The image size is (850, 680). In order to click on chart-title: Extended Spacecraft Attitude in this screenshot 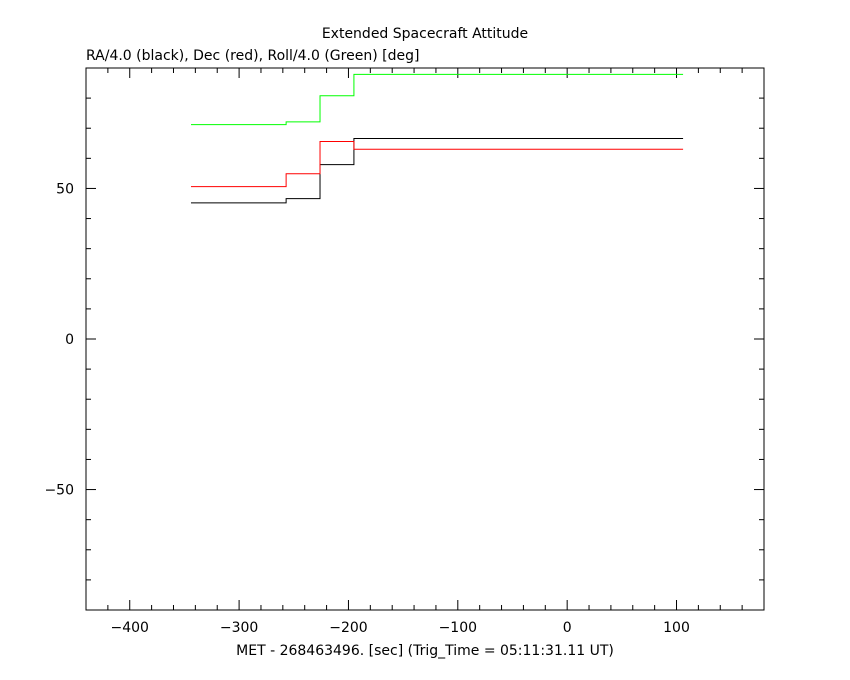, I will do `click(425, 34)`.